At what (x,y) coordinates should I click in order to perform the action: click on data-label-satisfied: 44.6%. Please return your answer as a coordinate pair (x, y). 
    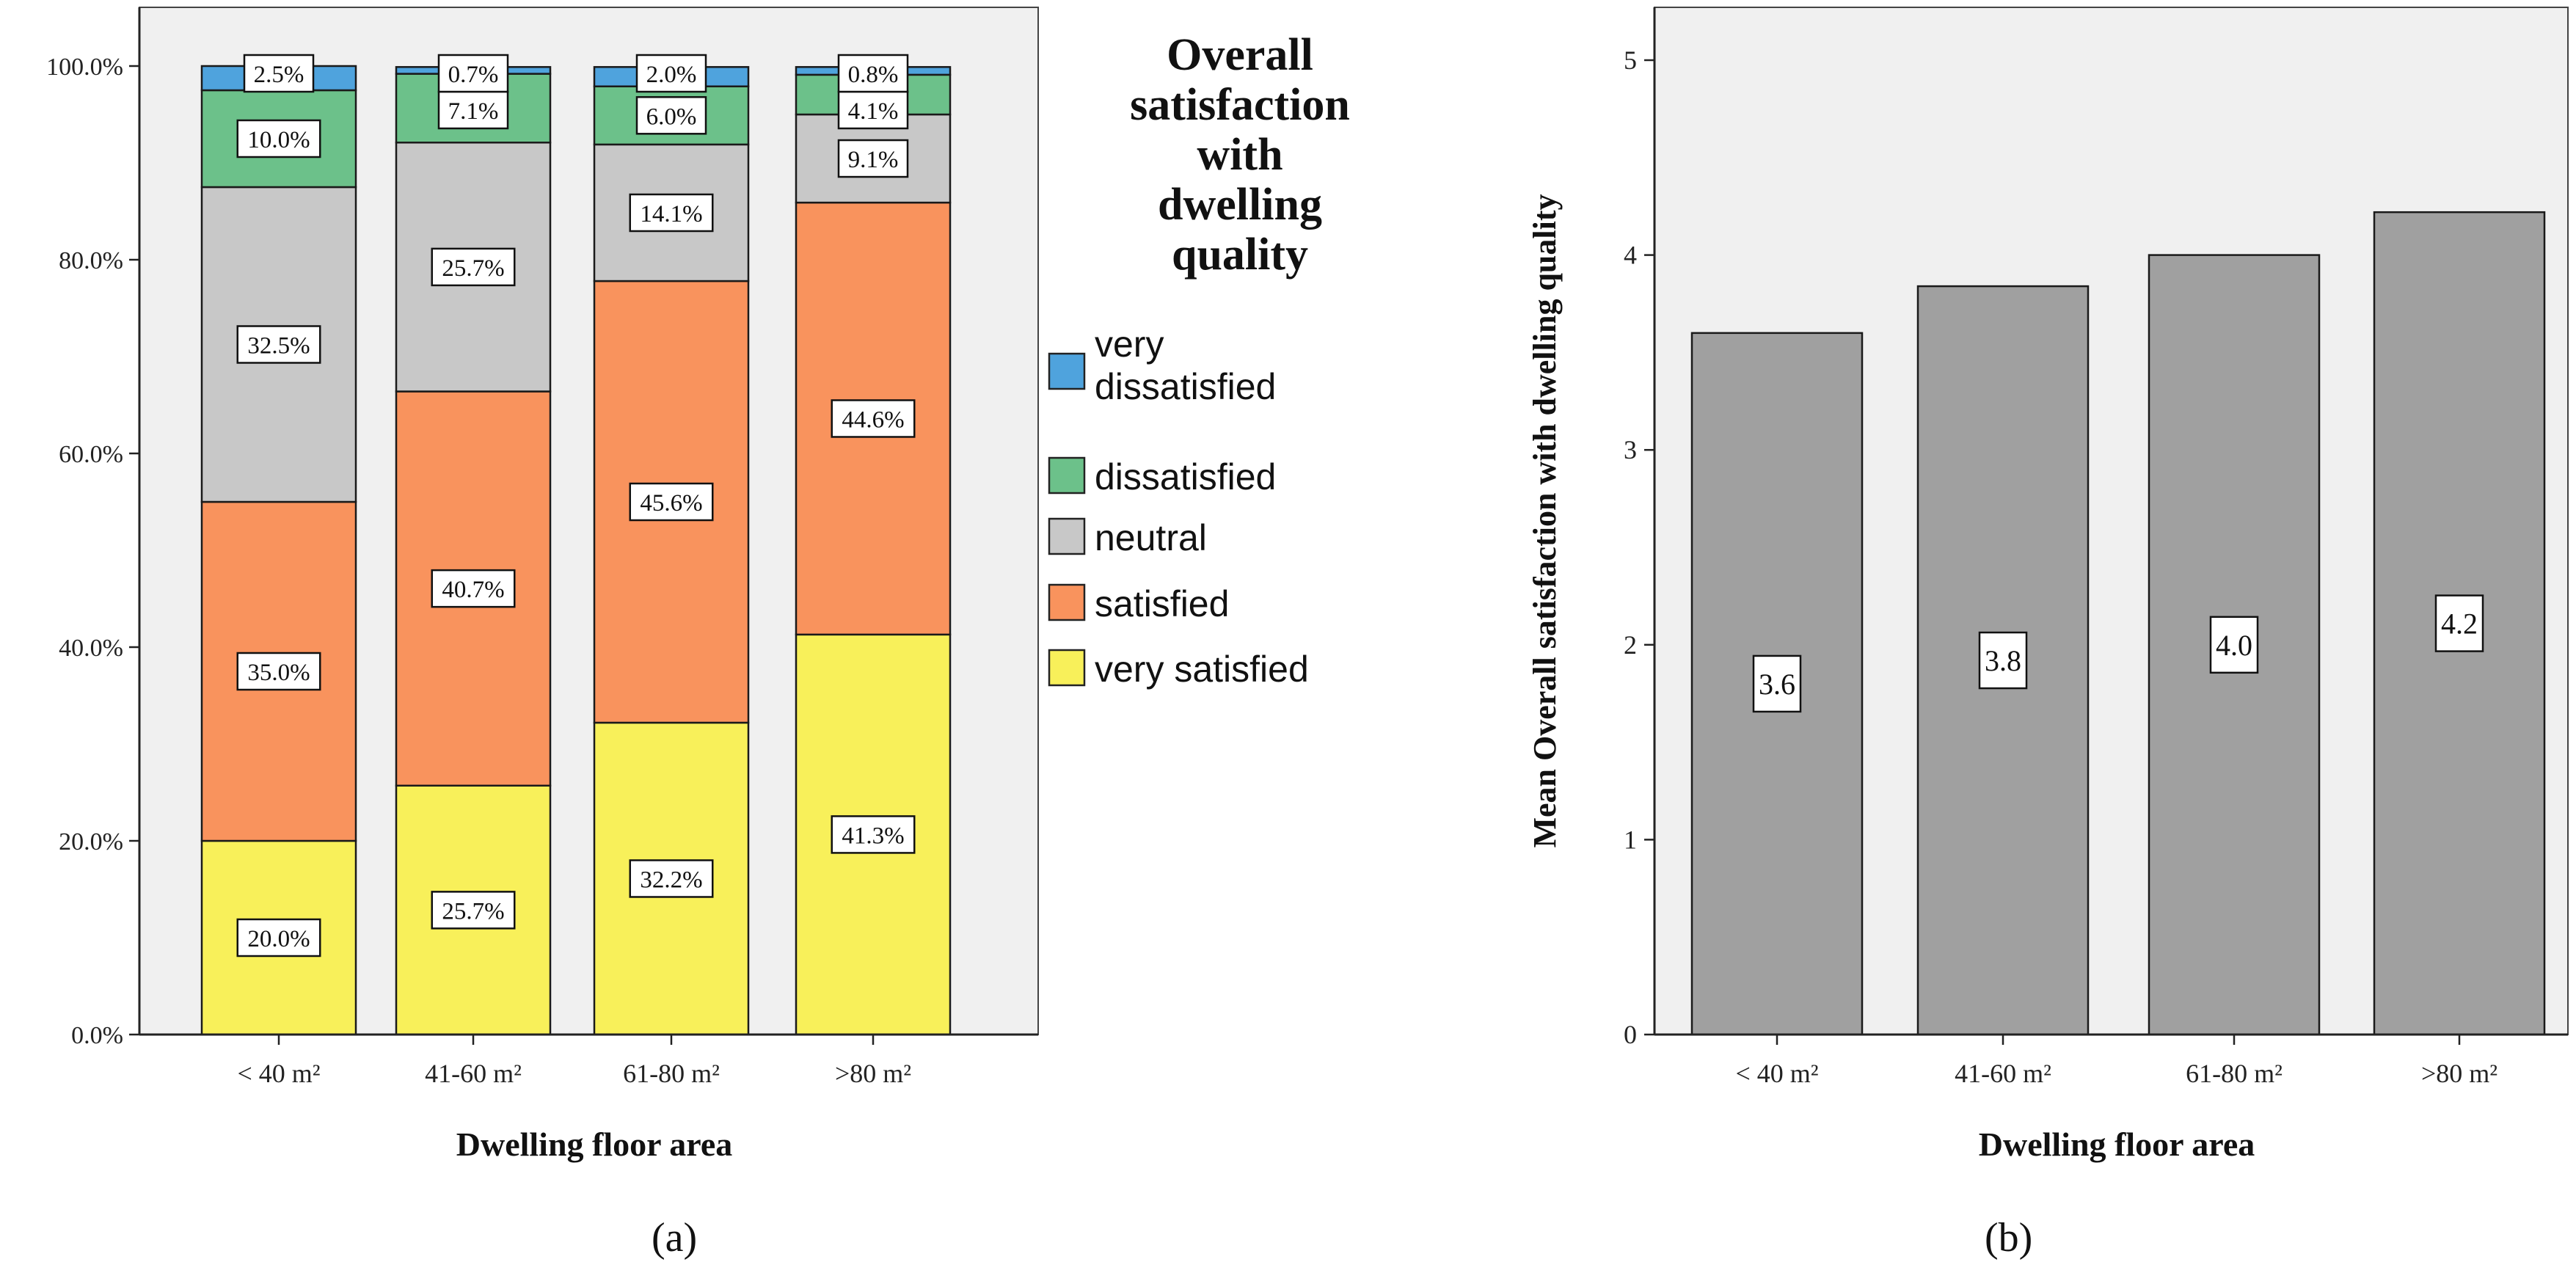
    Looking at the image, I should click on (873, 419).